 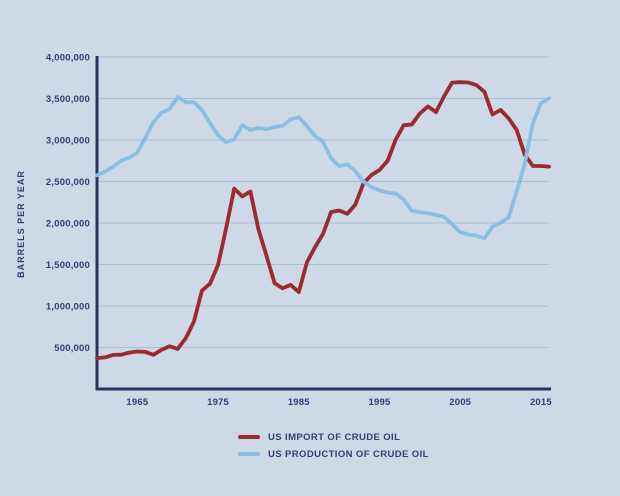 What do you see at coordinates (68, 58) in the screenshot?
I see `y-tick-label: 4,000,000` at bounding box center [68, 58].